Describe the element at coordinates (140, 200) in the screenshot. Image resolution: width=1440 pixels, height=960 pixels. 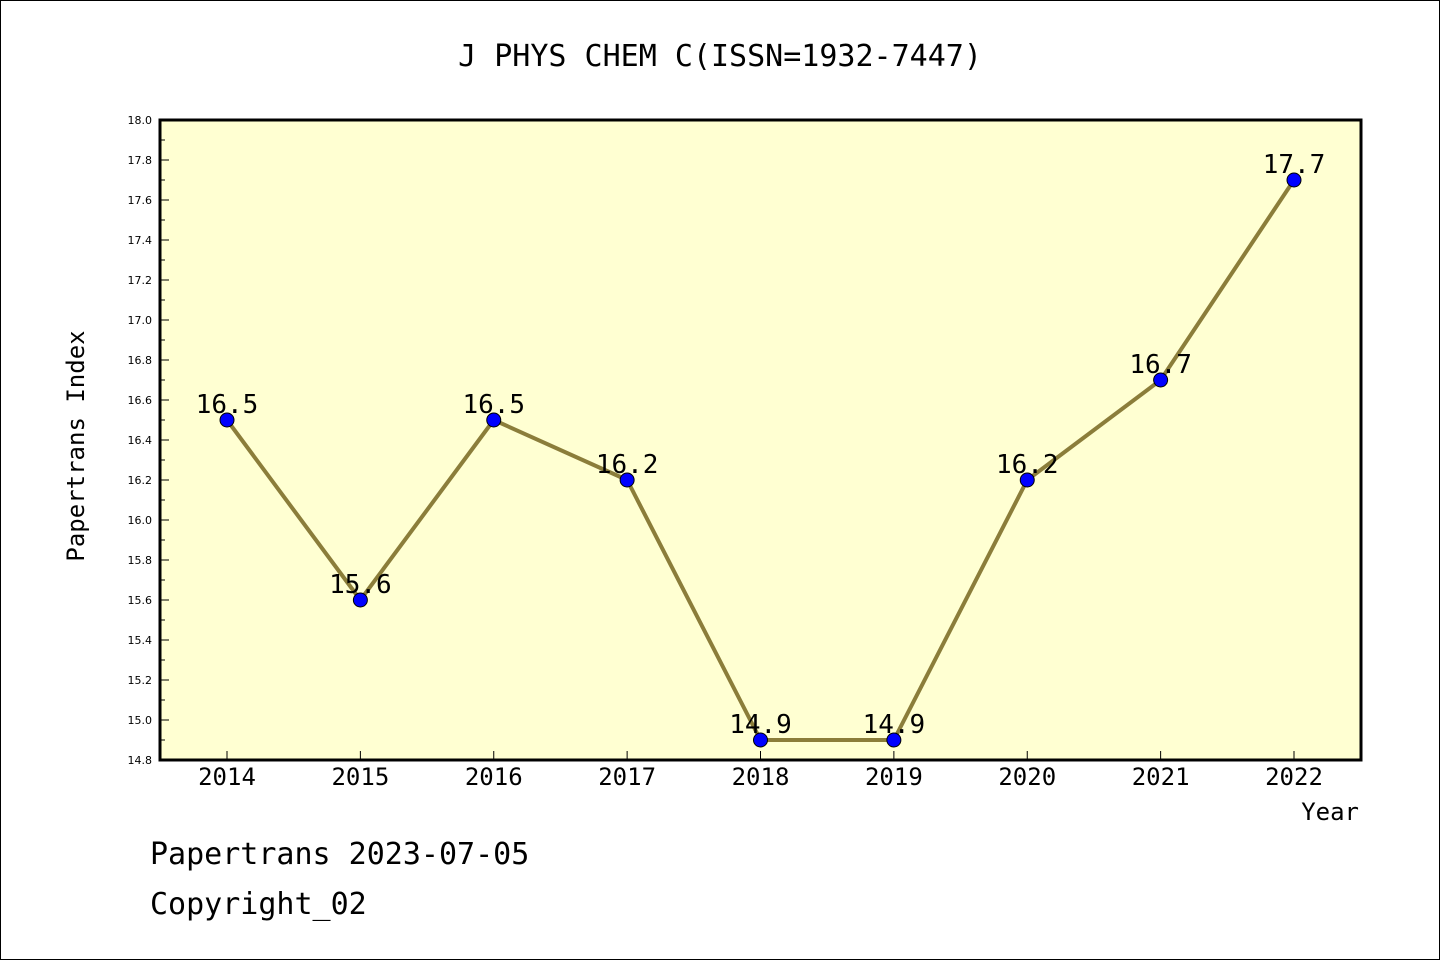
I see `y-tick-label: 17.6` at that location.